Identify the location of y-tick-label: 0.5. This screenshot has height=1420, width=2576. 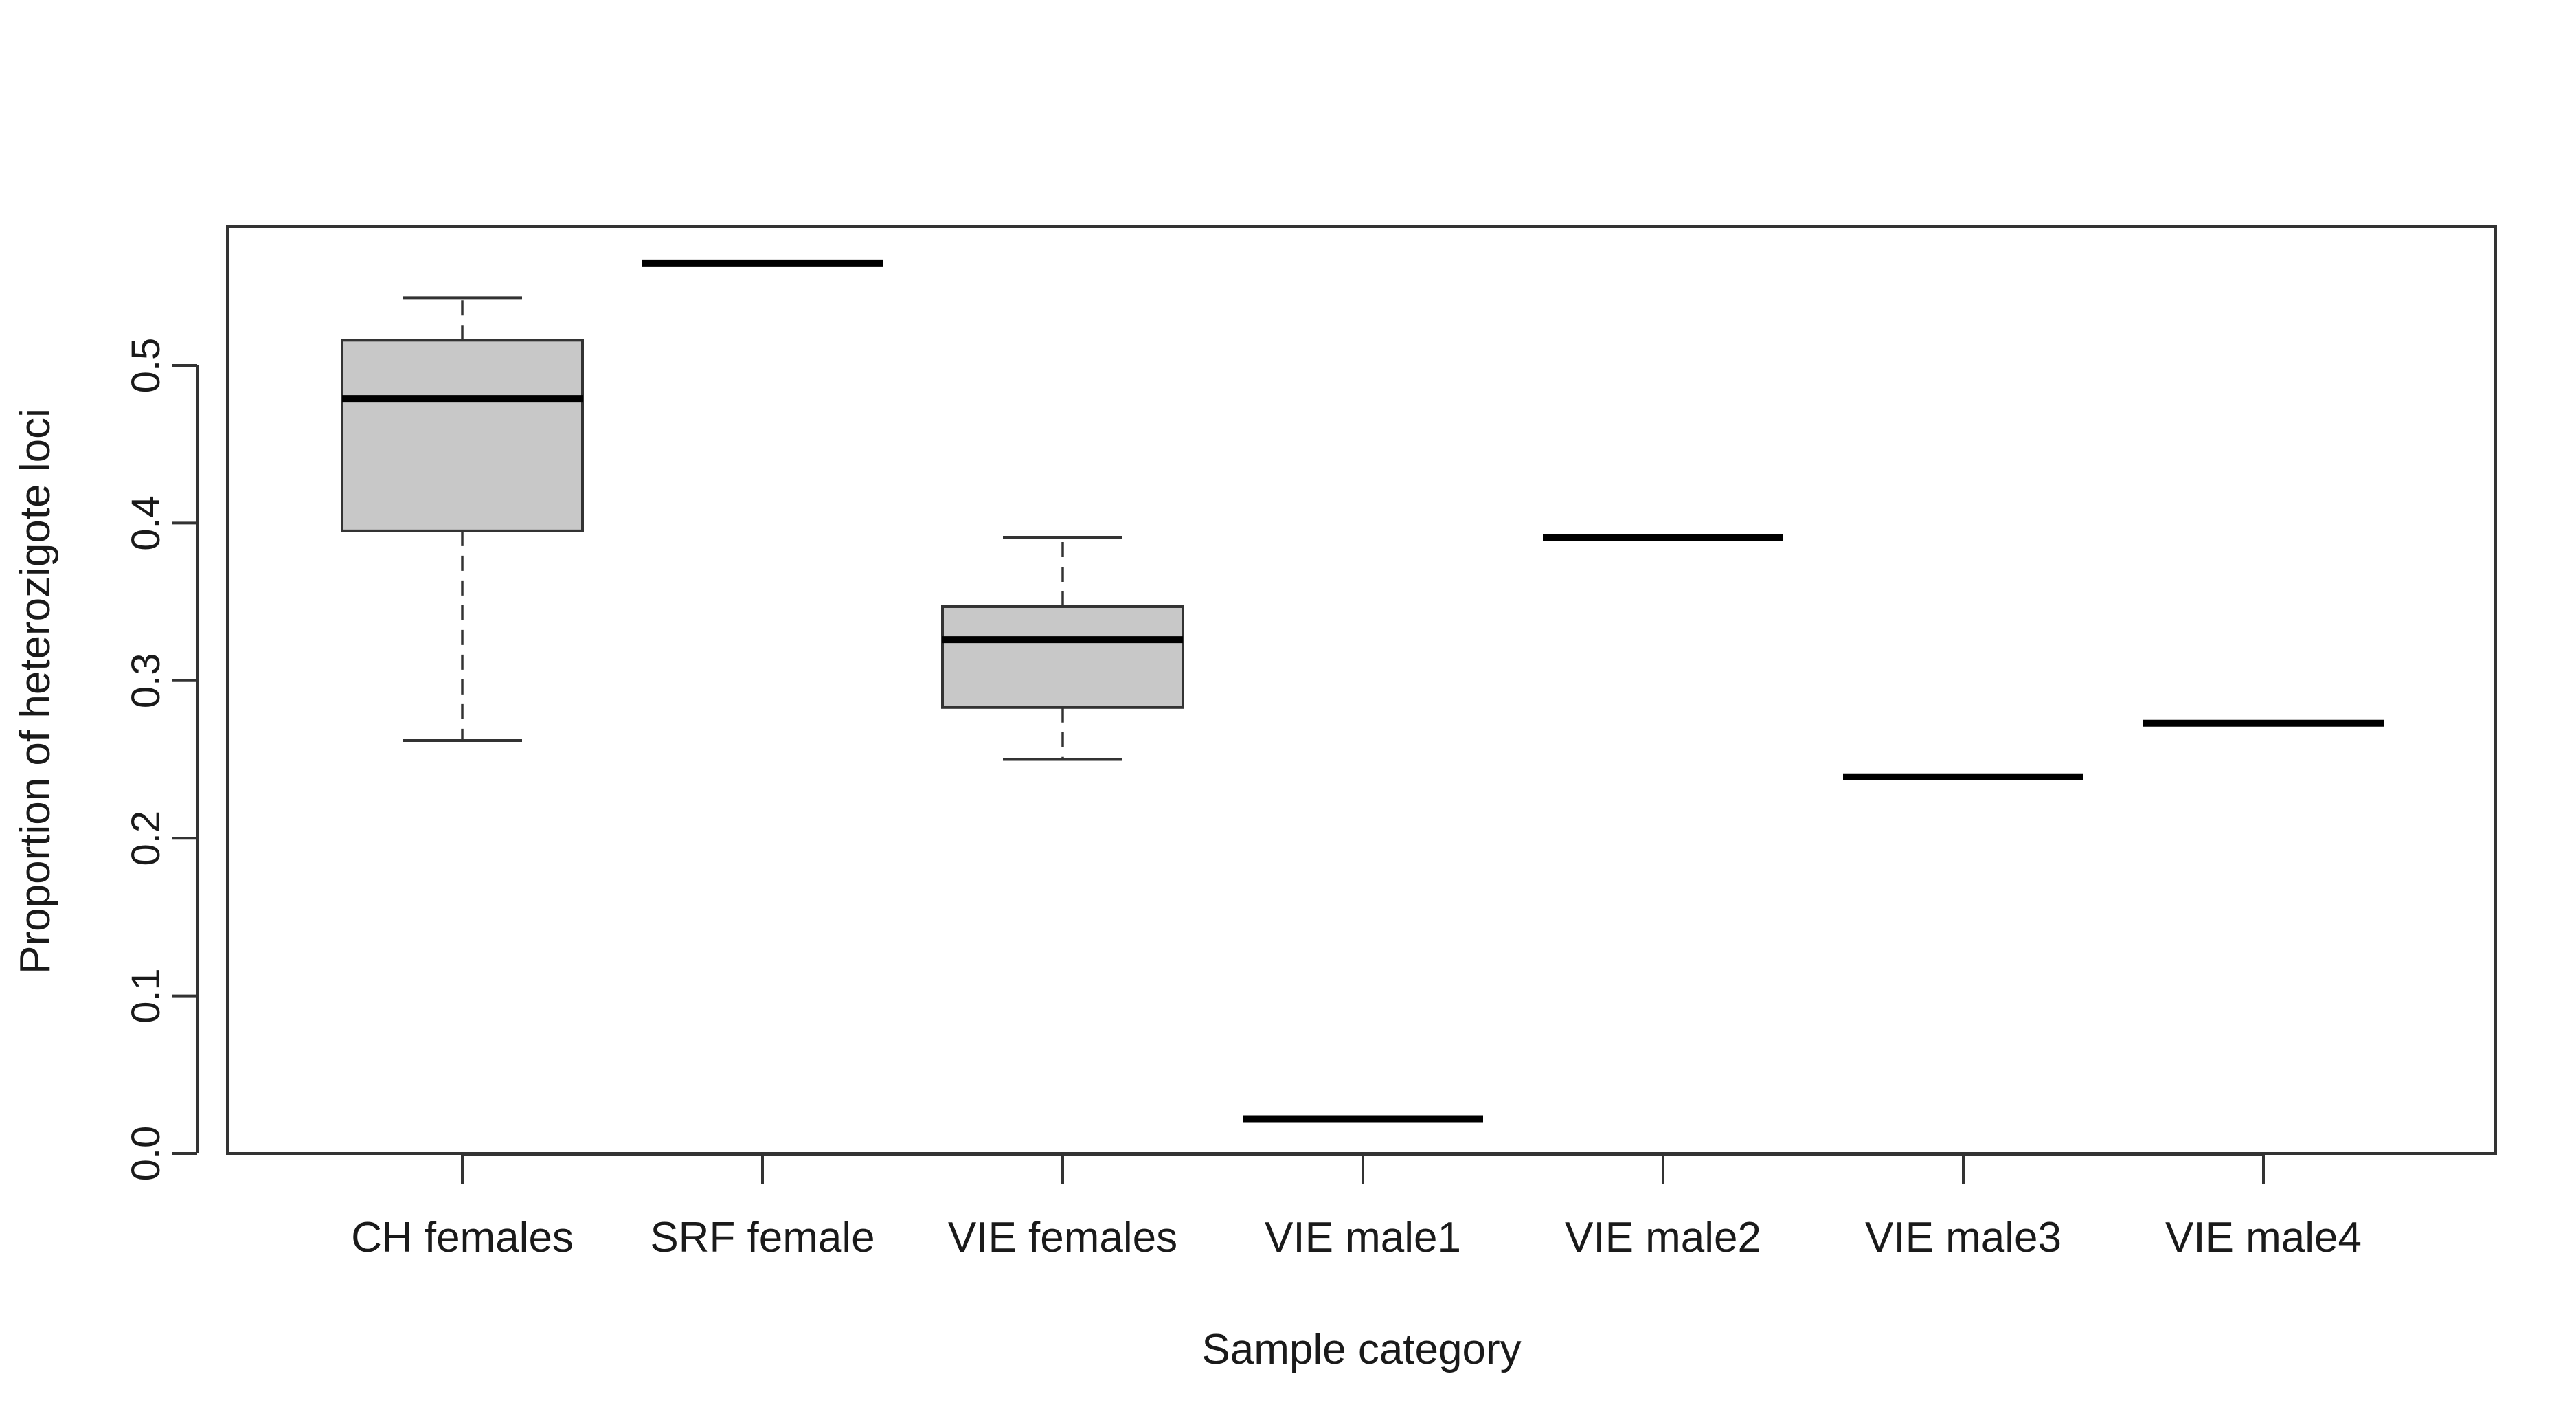
(146, 366).